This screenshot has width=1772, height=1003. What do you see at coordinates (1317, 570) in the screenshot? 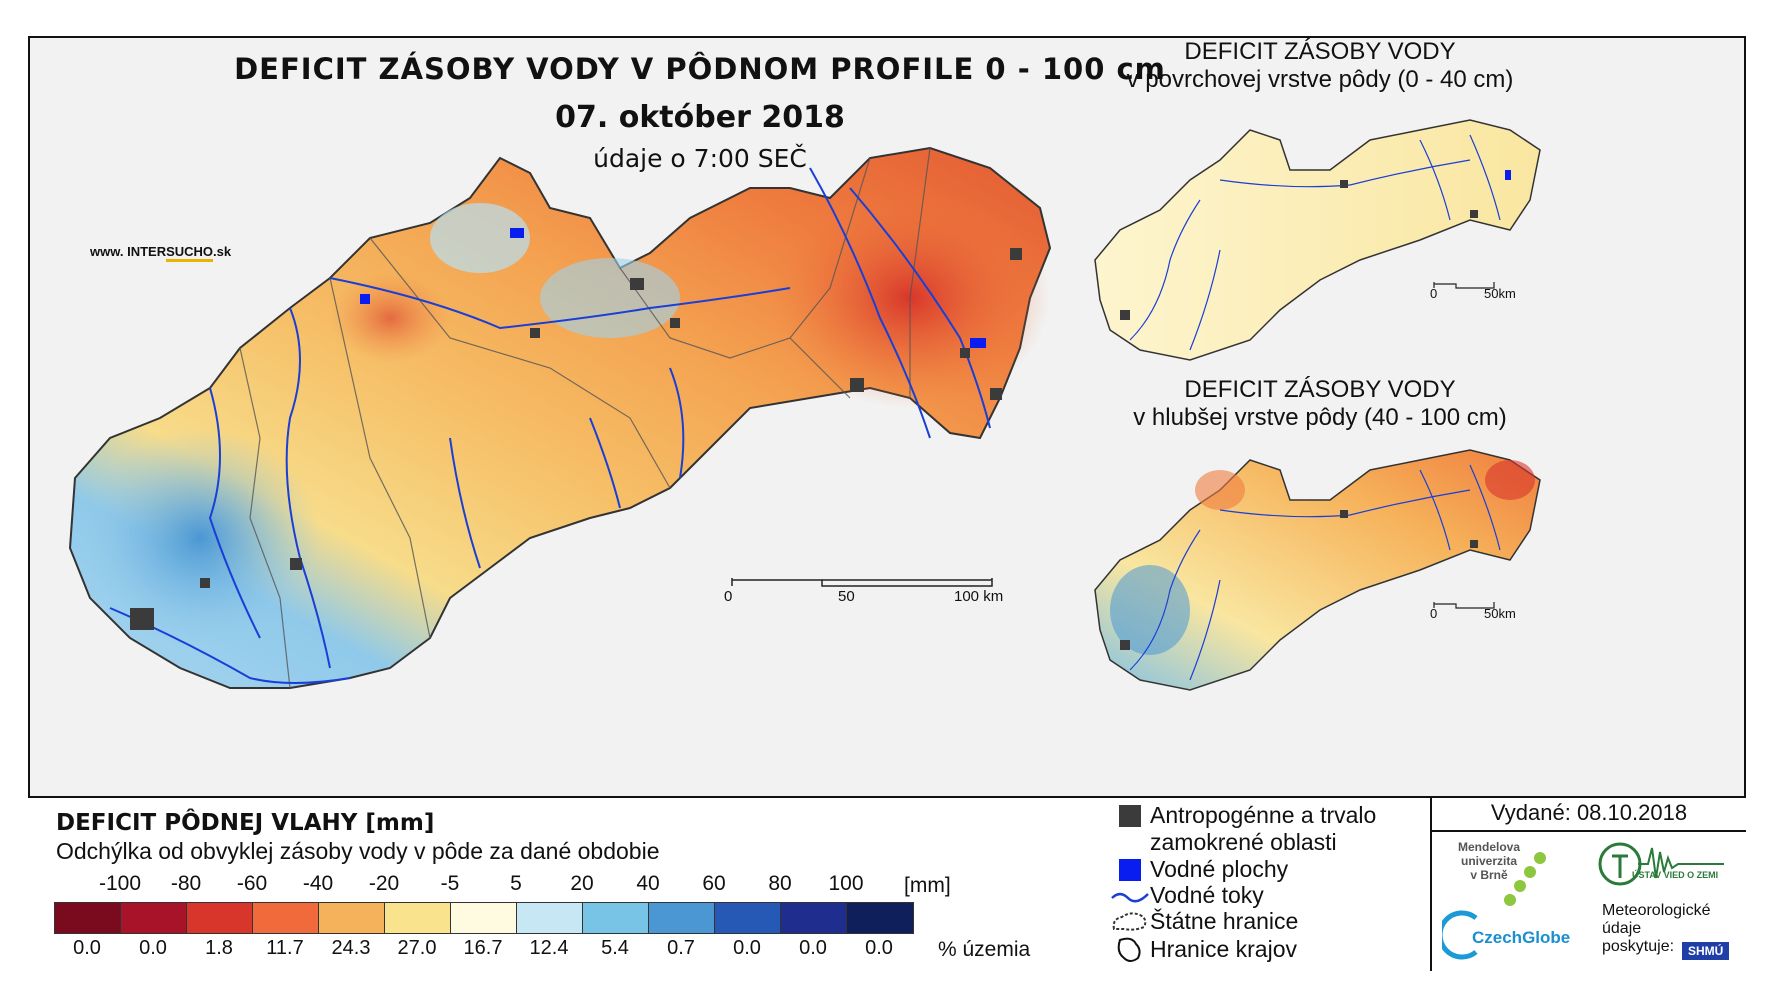
I see `inset-bottom-map` at bounding box center [1317, 570].